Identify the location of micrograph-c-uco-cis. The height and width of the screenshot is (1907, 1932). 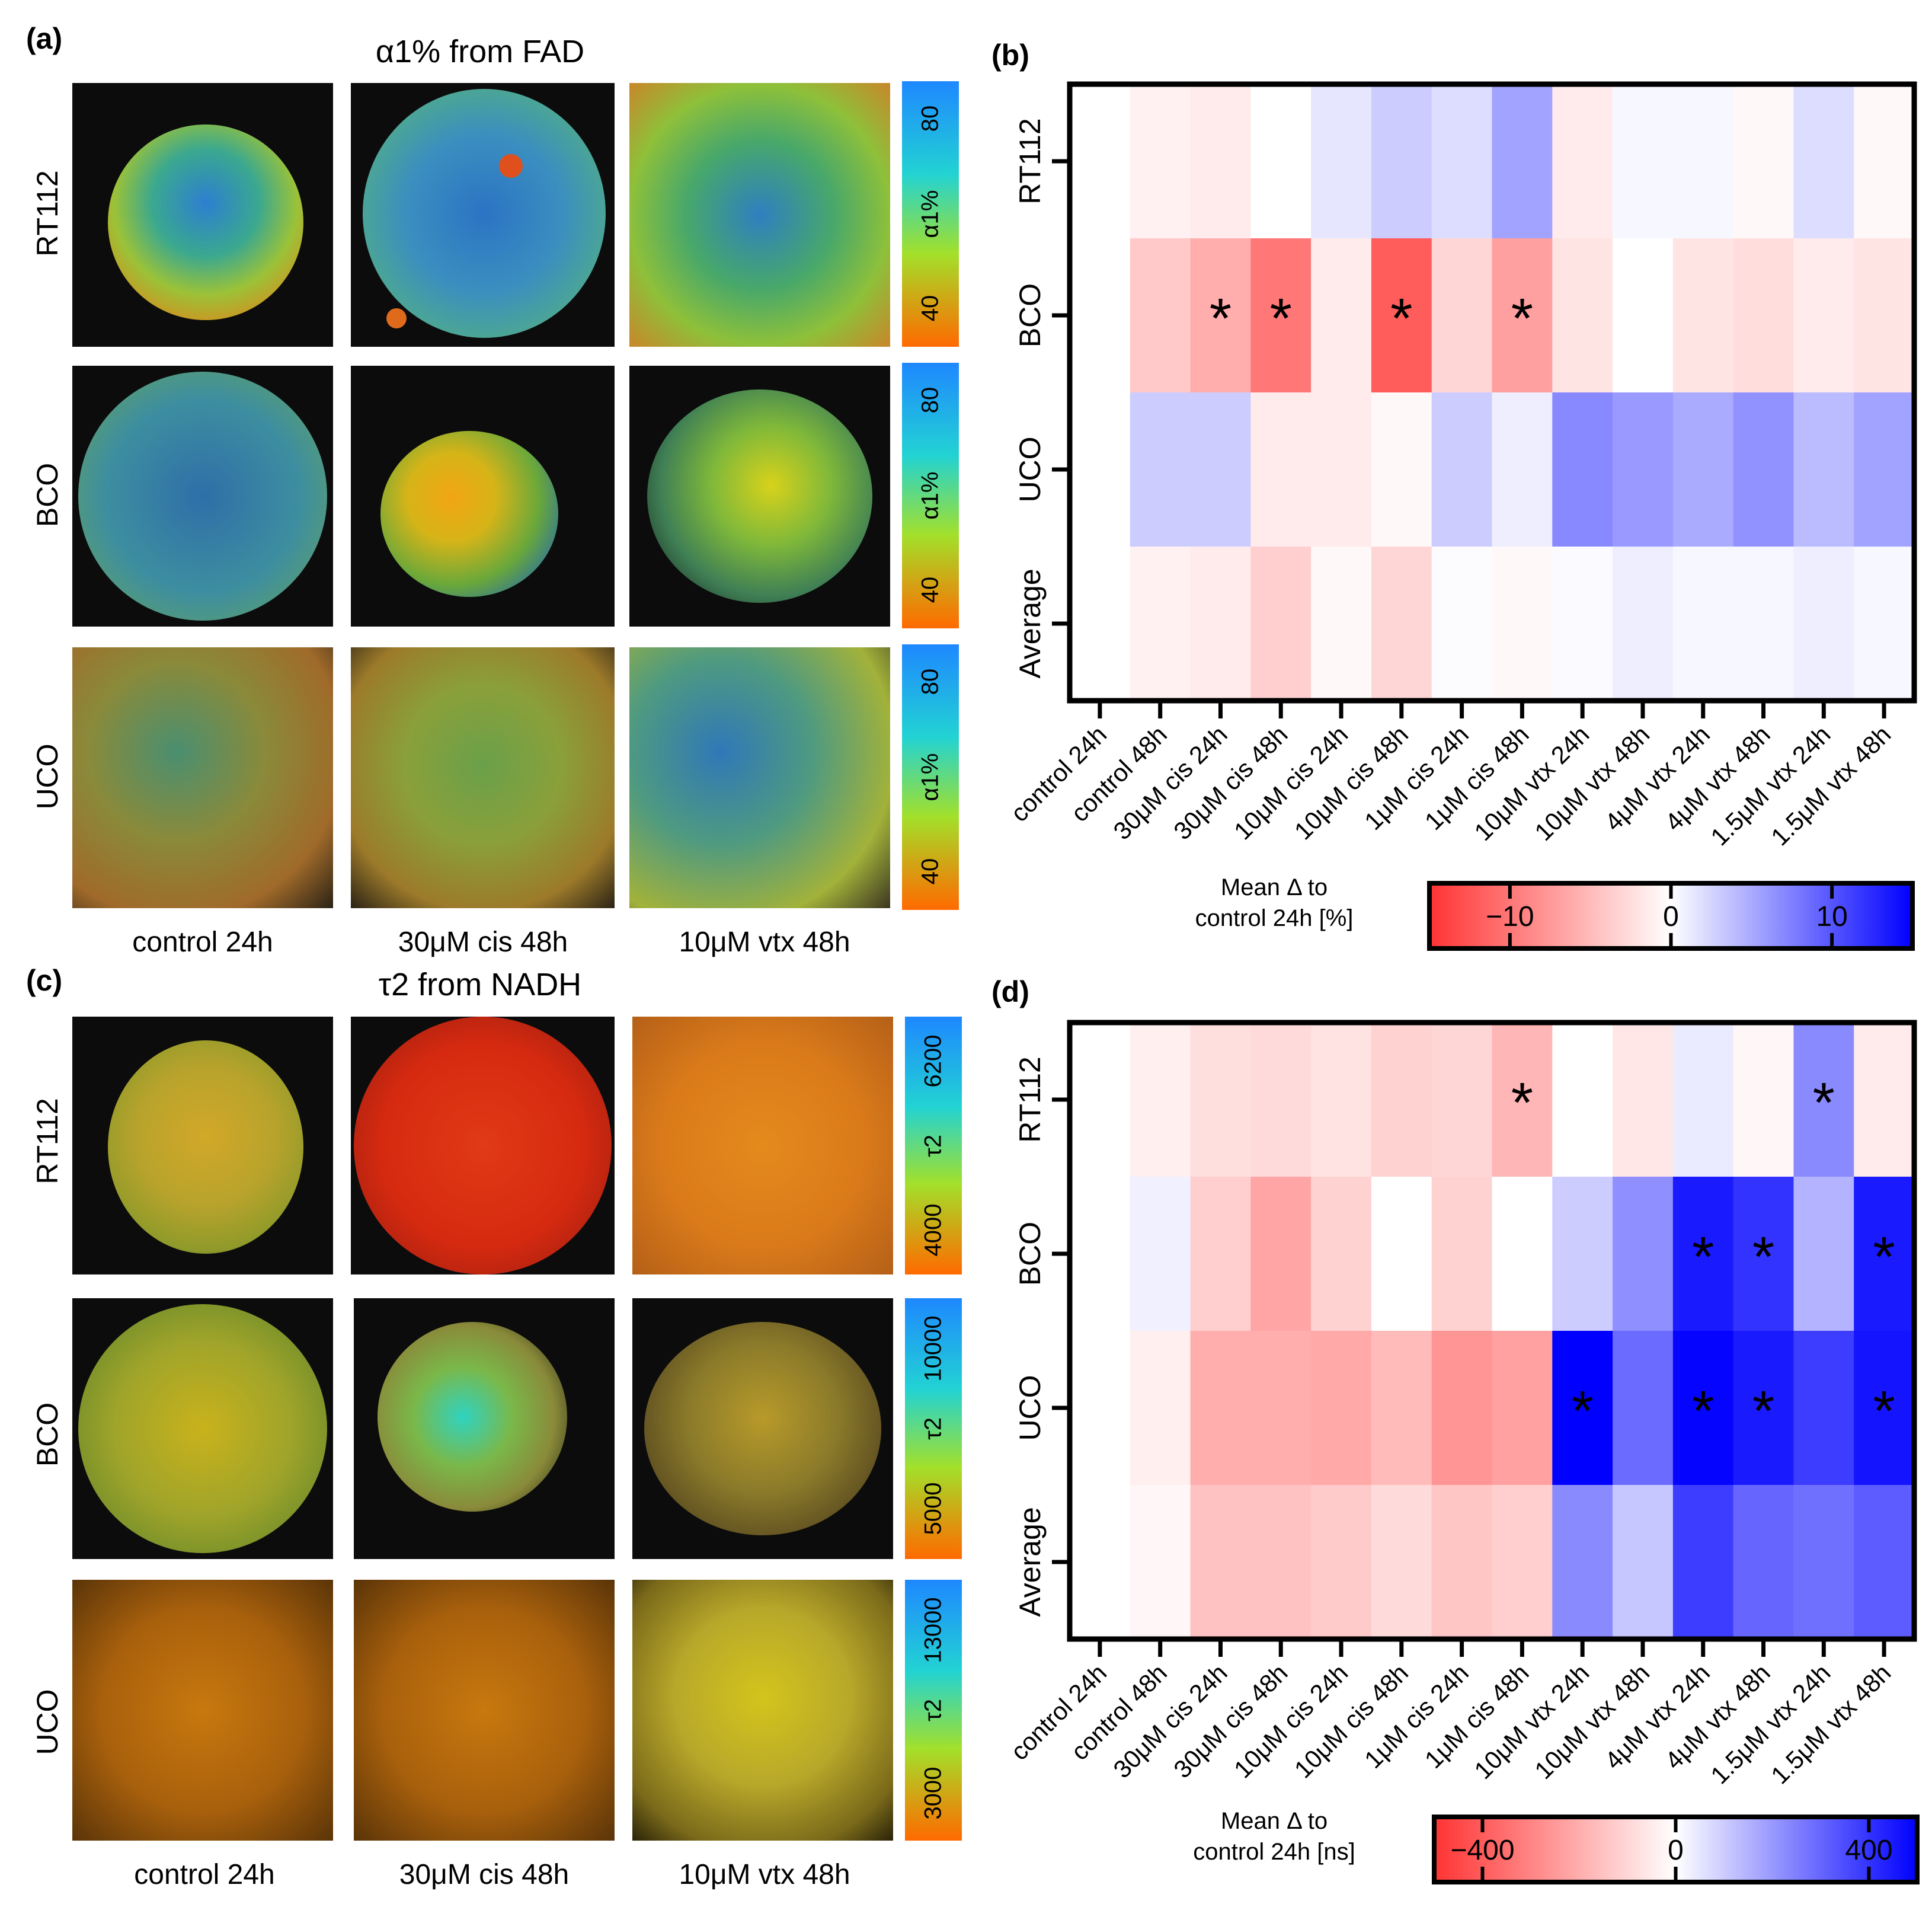
(485, 1710).